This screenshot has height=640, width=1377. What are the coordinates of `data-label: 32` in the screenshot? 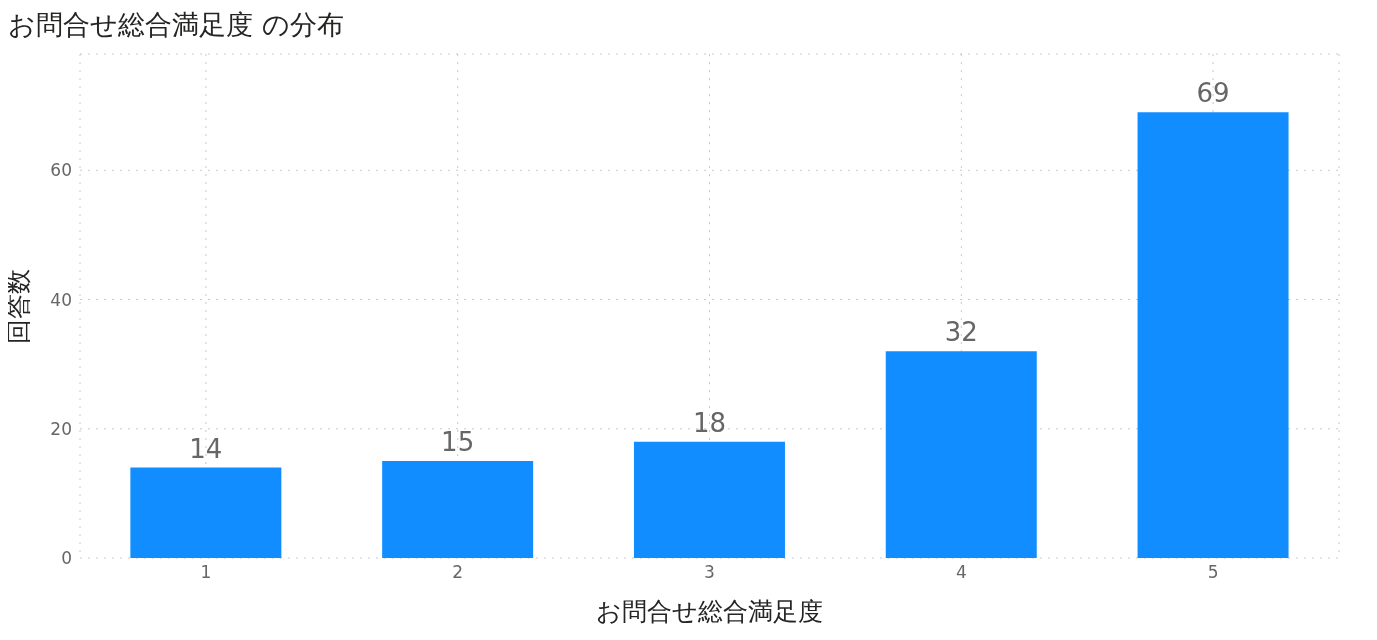 It's located at (961, 332).